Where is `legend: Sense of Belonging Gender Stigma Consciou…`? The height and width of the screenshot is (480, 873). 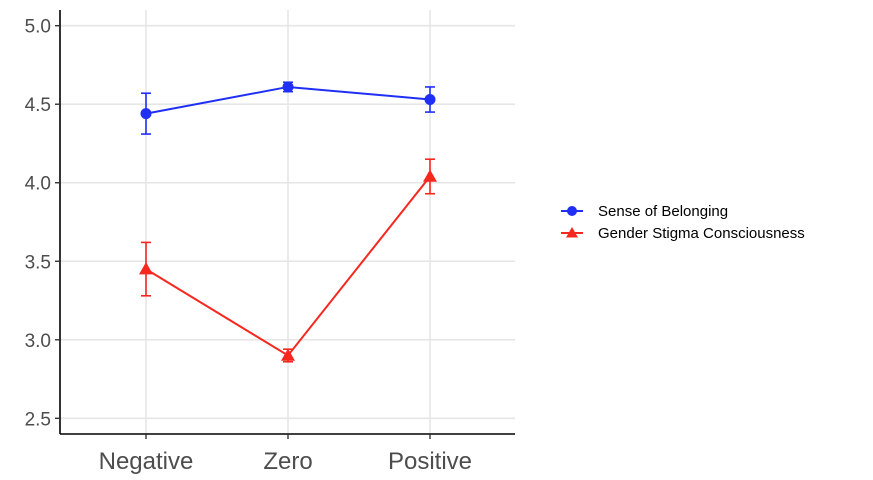 legend: Sense of Belonging Gender Stigma Consciou… is located at coordinates (683, 222).